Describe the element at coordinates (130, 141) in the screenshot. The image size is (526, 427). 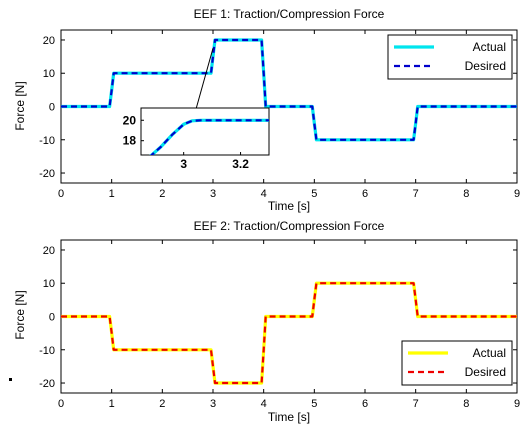
I see `inset-y-tick-label: 18` at that location.